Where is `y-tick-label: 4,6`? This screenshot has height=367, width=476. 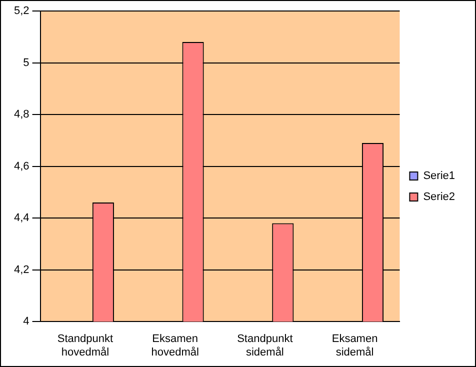
y-tick-label: 4,6 is located at coordinates (22, 166).